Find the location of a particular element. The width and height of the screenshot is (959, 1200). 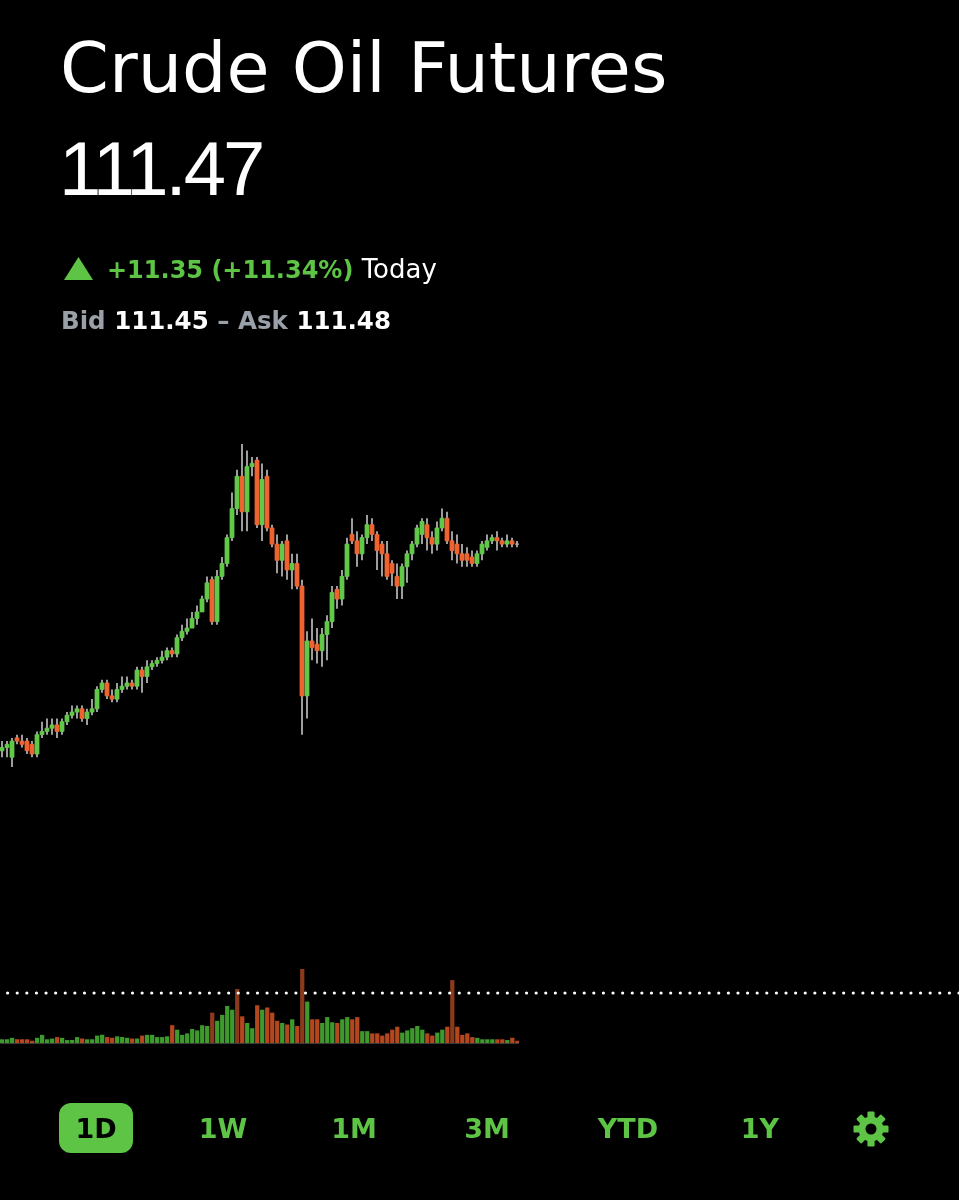

text: Today is located at coordinates (399, 269).